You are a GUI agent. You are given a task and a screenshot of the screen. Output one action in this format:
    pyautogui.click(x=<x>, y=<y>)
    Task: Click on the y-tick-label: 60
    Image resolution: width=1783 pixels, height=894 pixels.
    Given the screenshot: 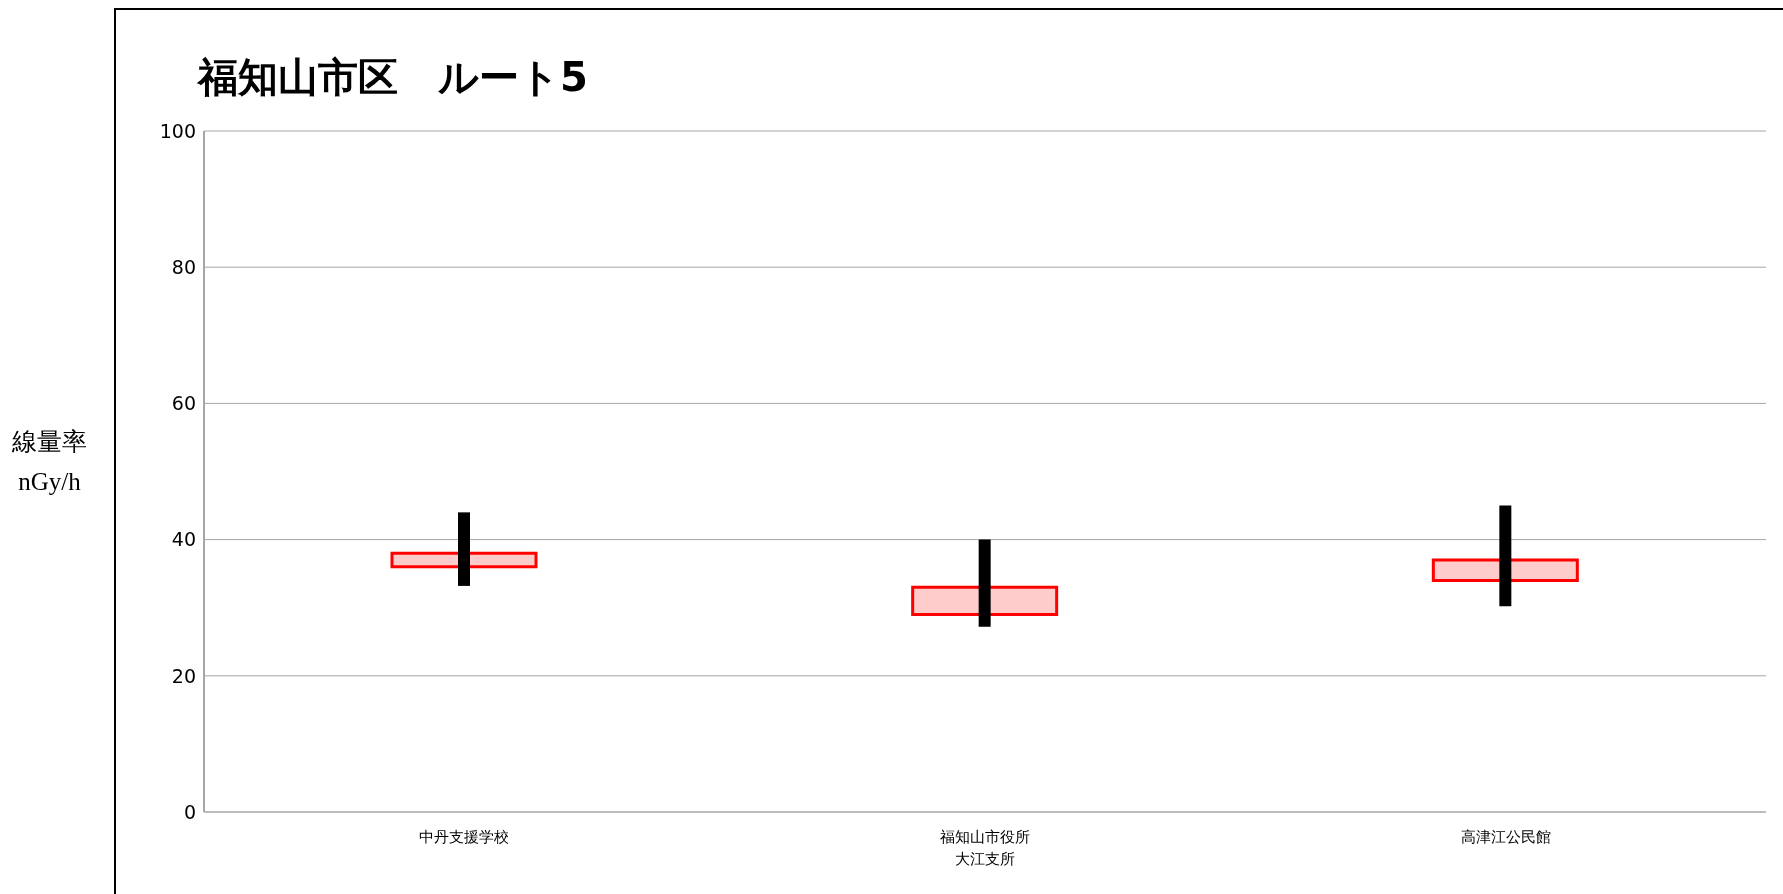 What is the action you would take?
    pyautogui.click(x=183, y=403)
    